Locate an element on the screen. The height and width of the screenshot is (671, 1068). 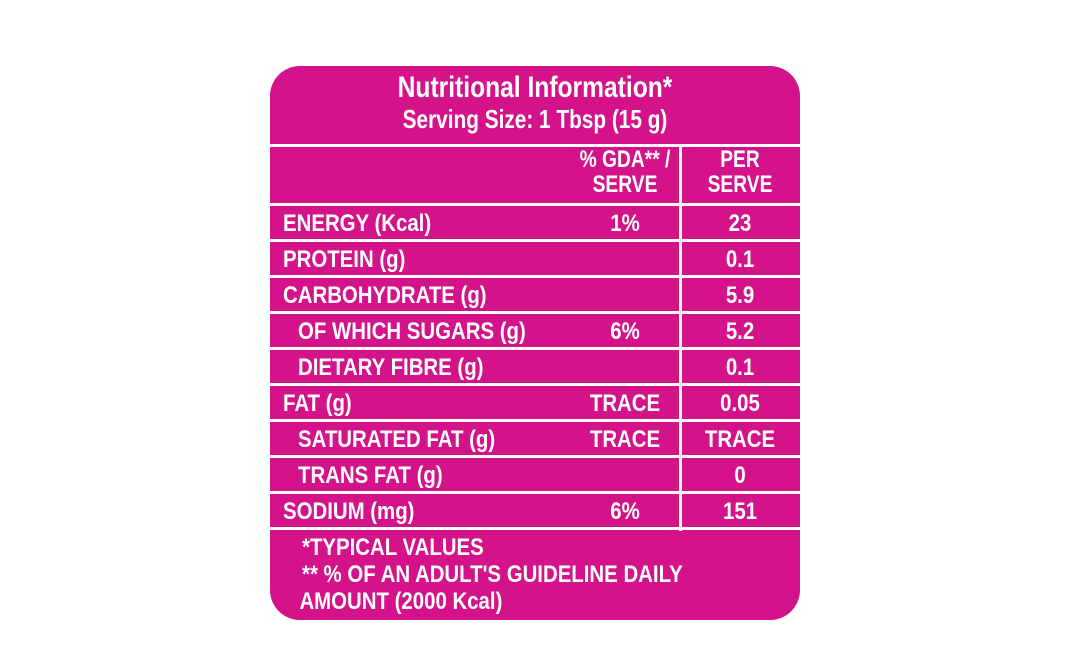
table-row: CARBOHYDRATE (g) 5.9 is located at coordinates (535, 296).